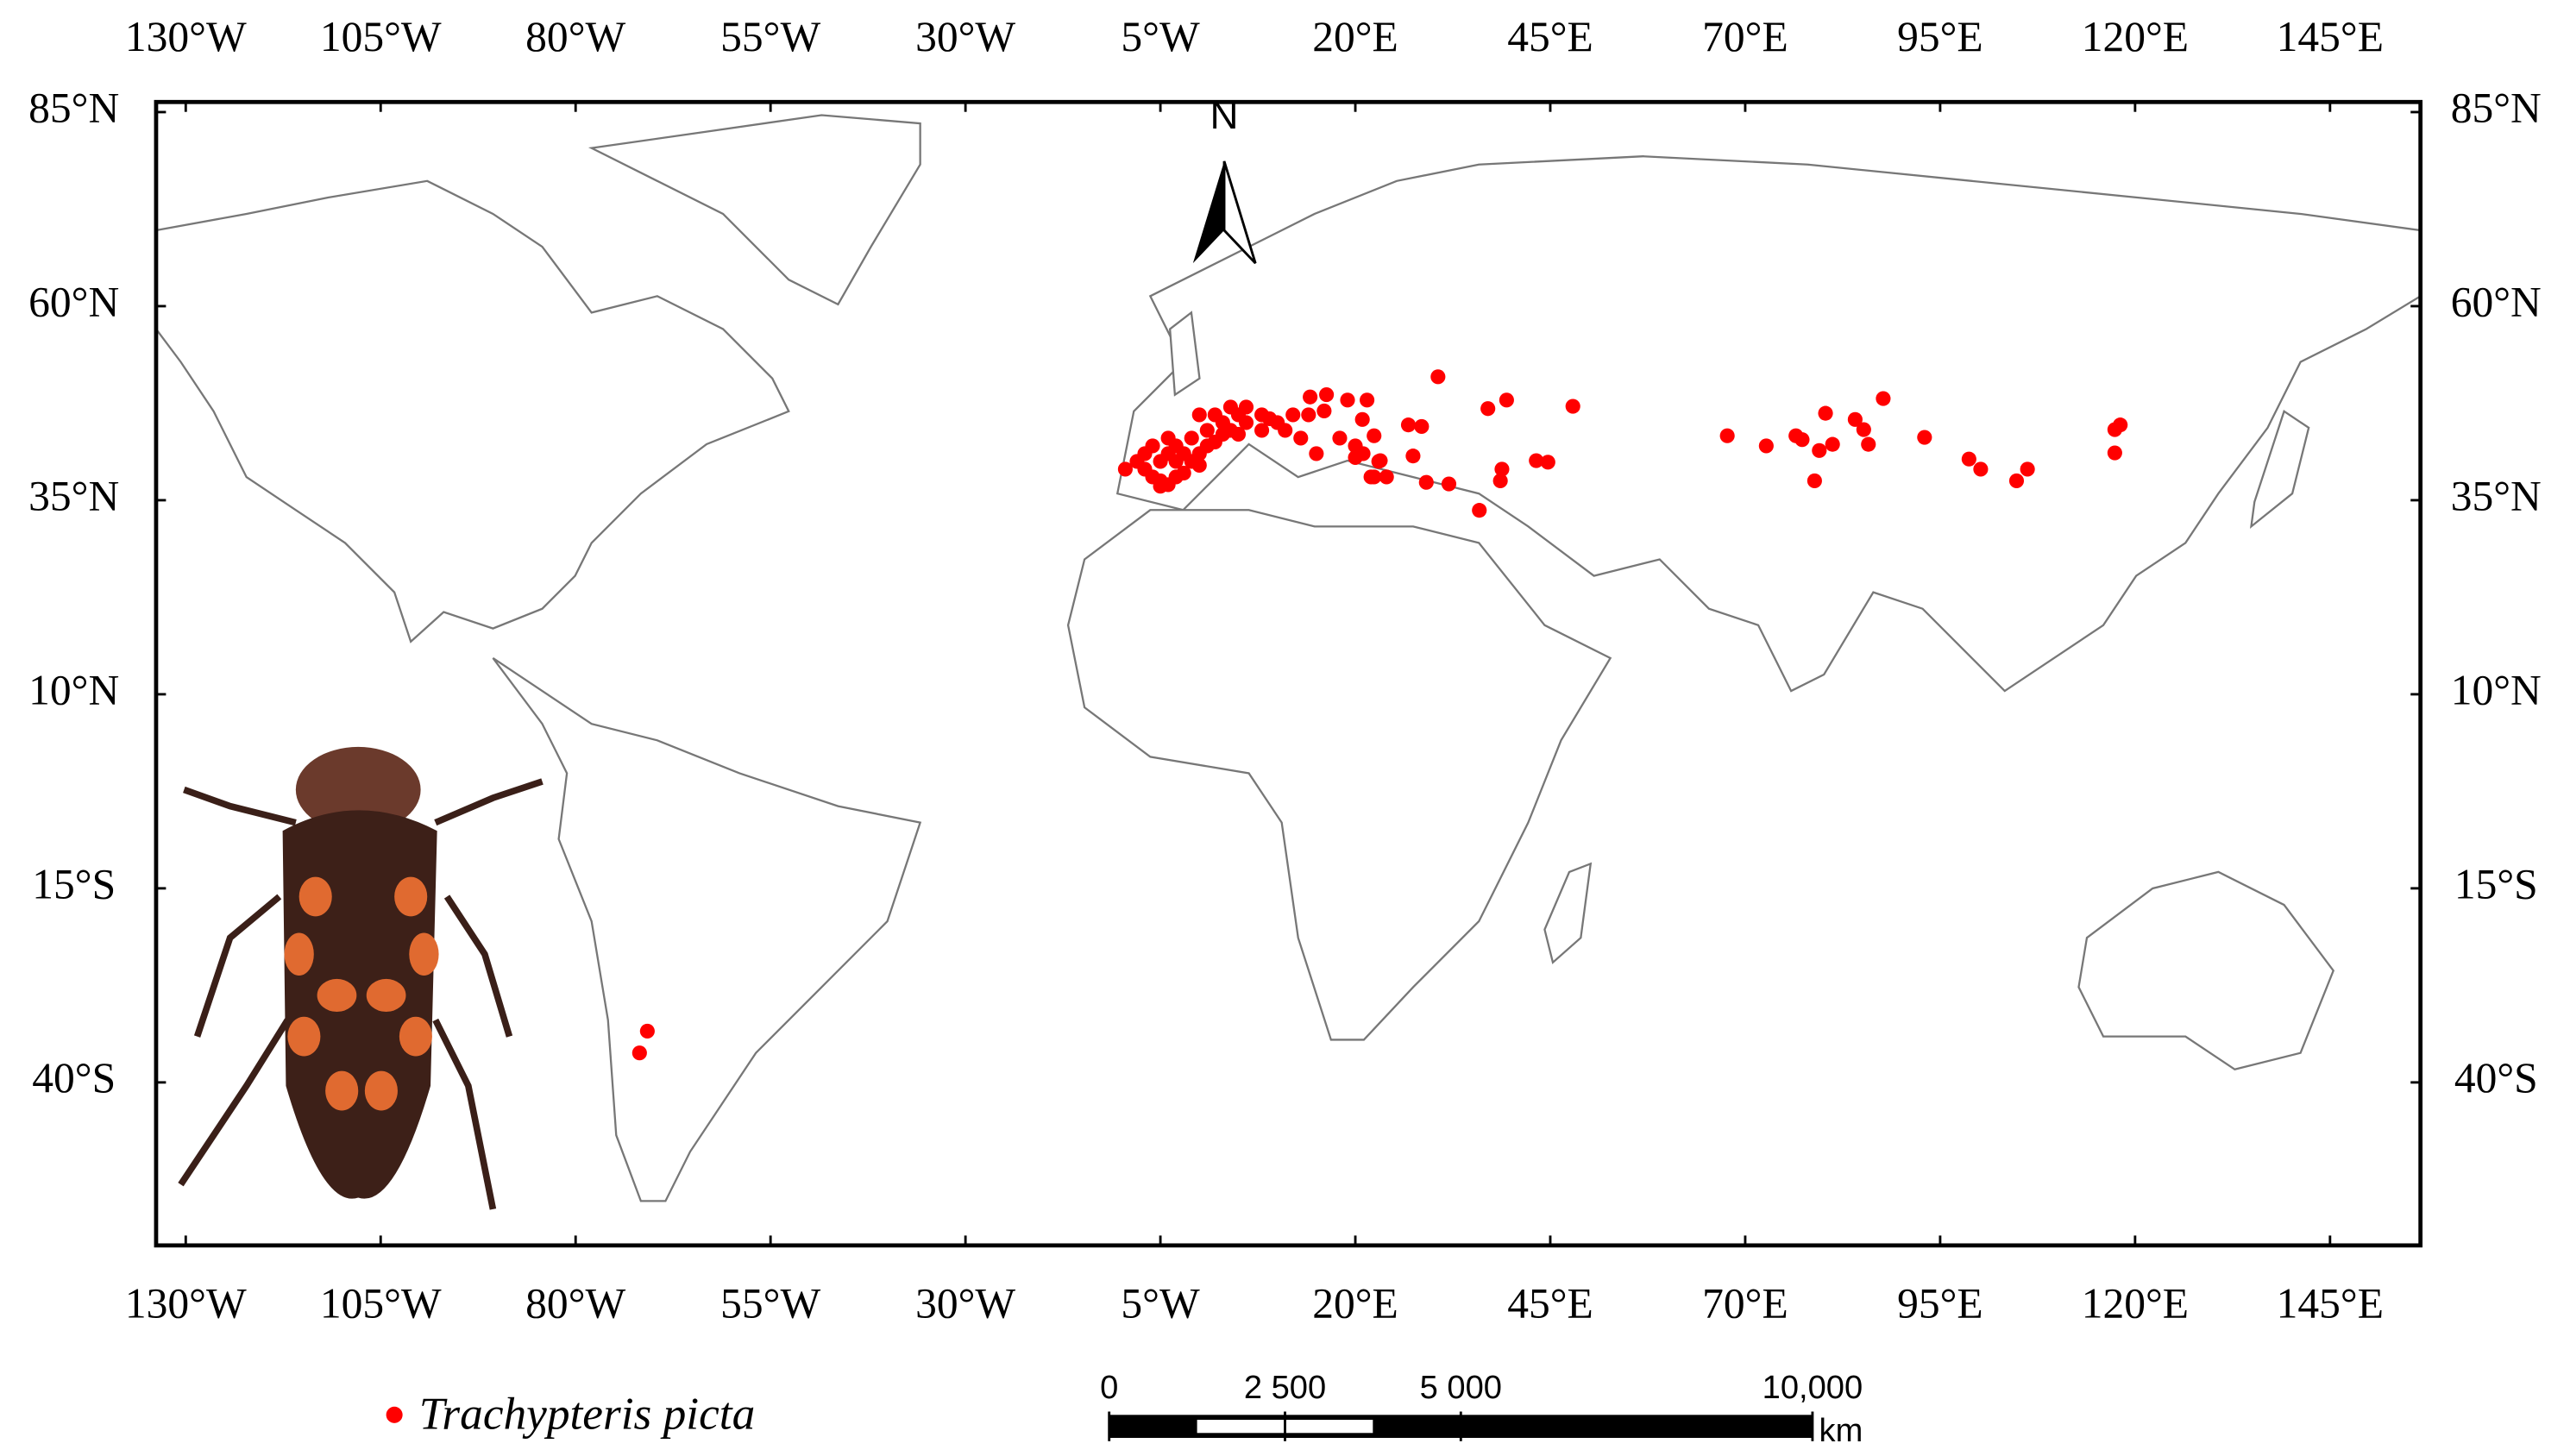  I want to click on scale-unit: km, so click(1841, 1431).